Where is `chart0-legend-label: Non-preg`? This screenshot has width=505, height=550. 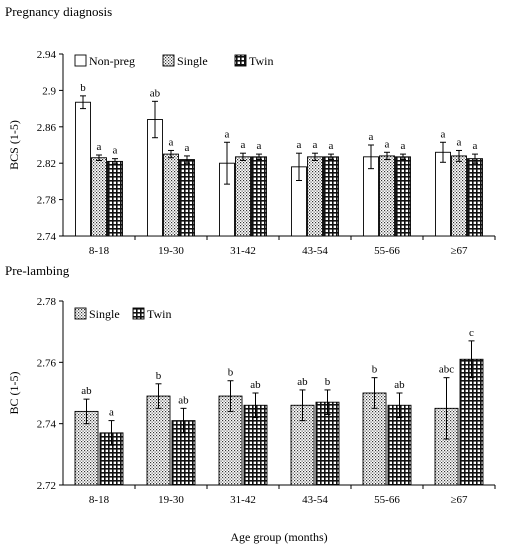 chart0-legend-label: Non-preg is located at coordinates (112, 61).